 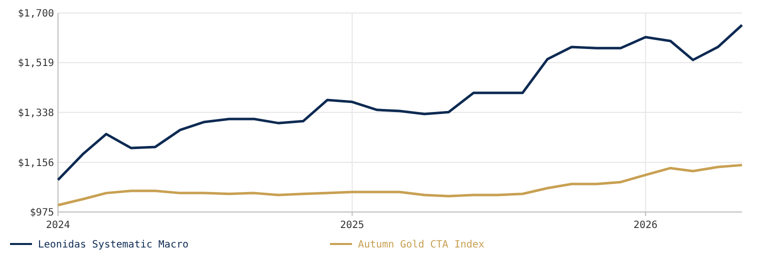 I want to click on y-tick-label: $975, so click(x=42, y=213).